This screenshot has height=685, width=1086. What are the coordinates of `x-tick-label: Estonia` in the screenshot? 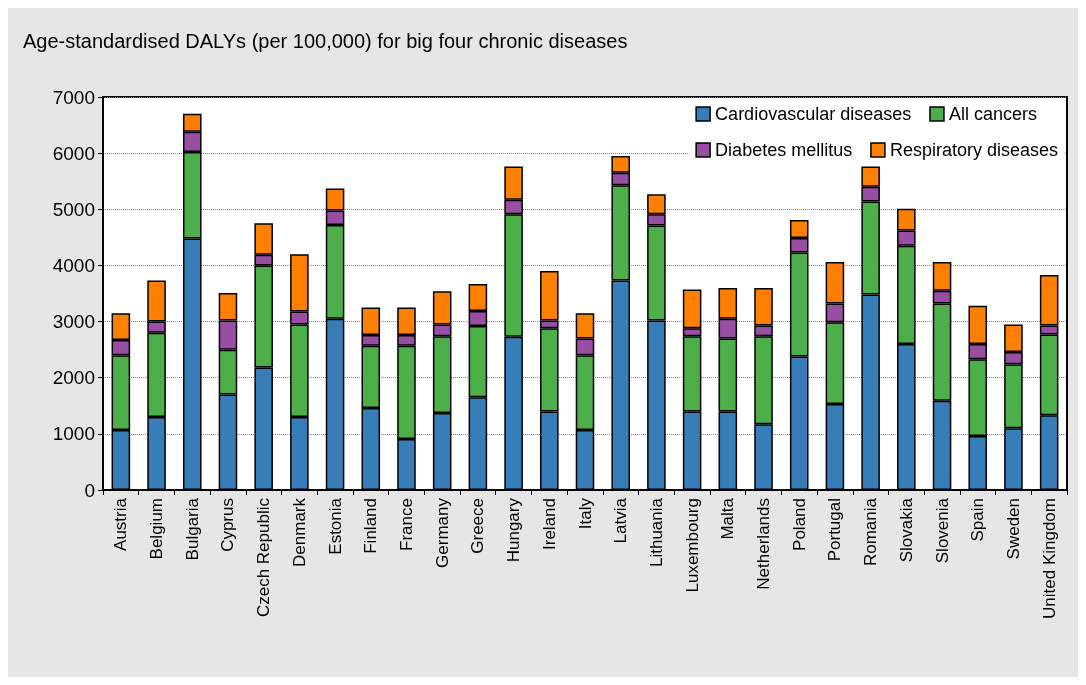 It's located at (335, 526).